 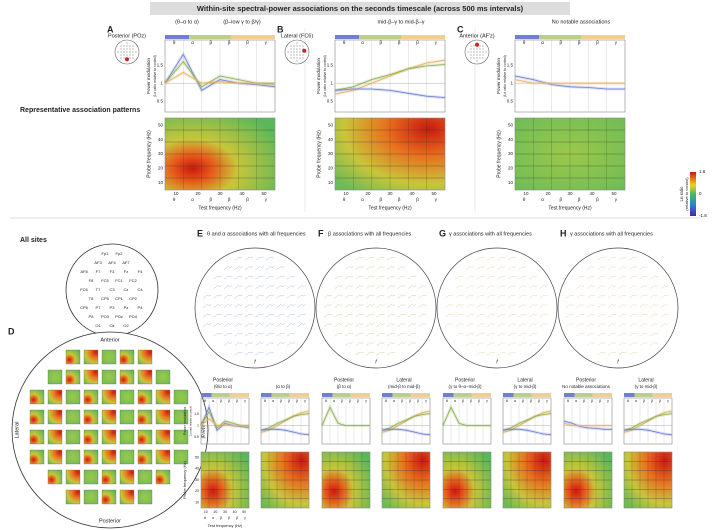 I want to click on site-name: Posterior, so click(x=344, y=380).